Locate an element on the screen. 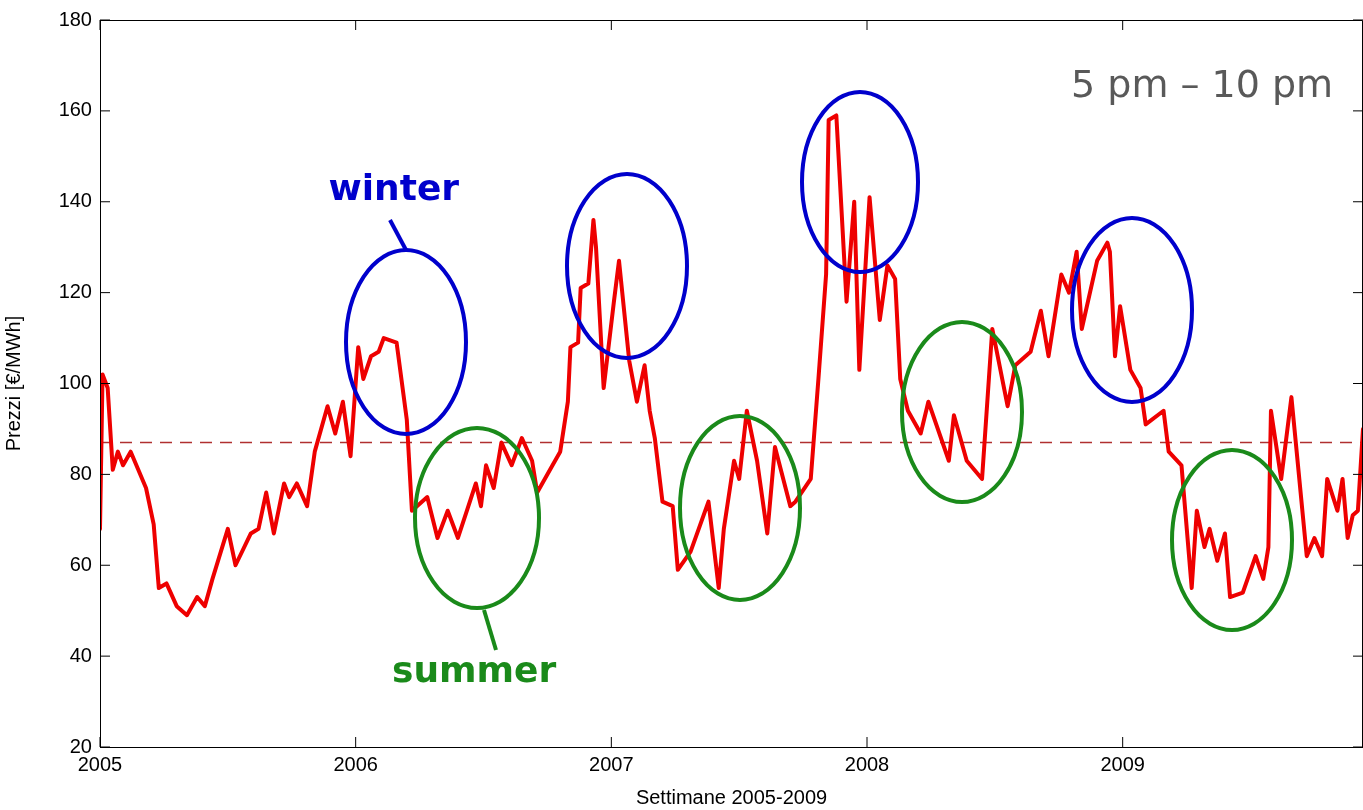  y-axis-title: Prezzi [€/MWh] is located at coordinates (12, 383).